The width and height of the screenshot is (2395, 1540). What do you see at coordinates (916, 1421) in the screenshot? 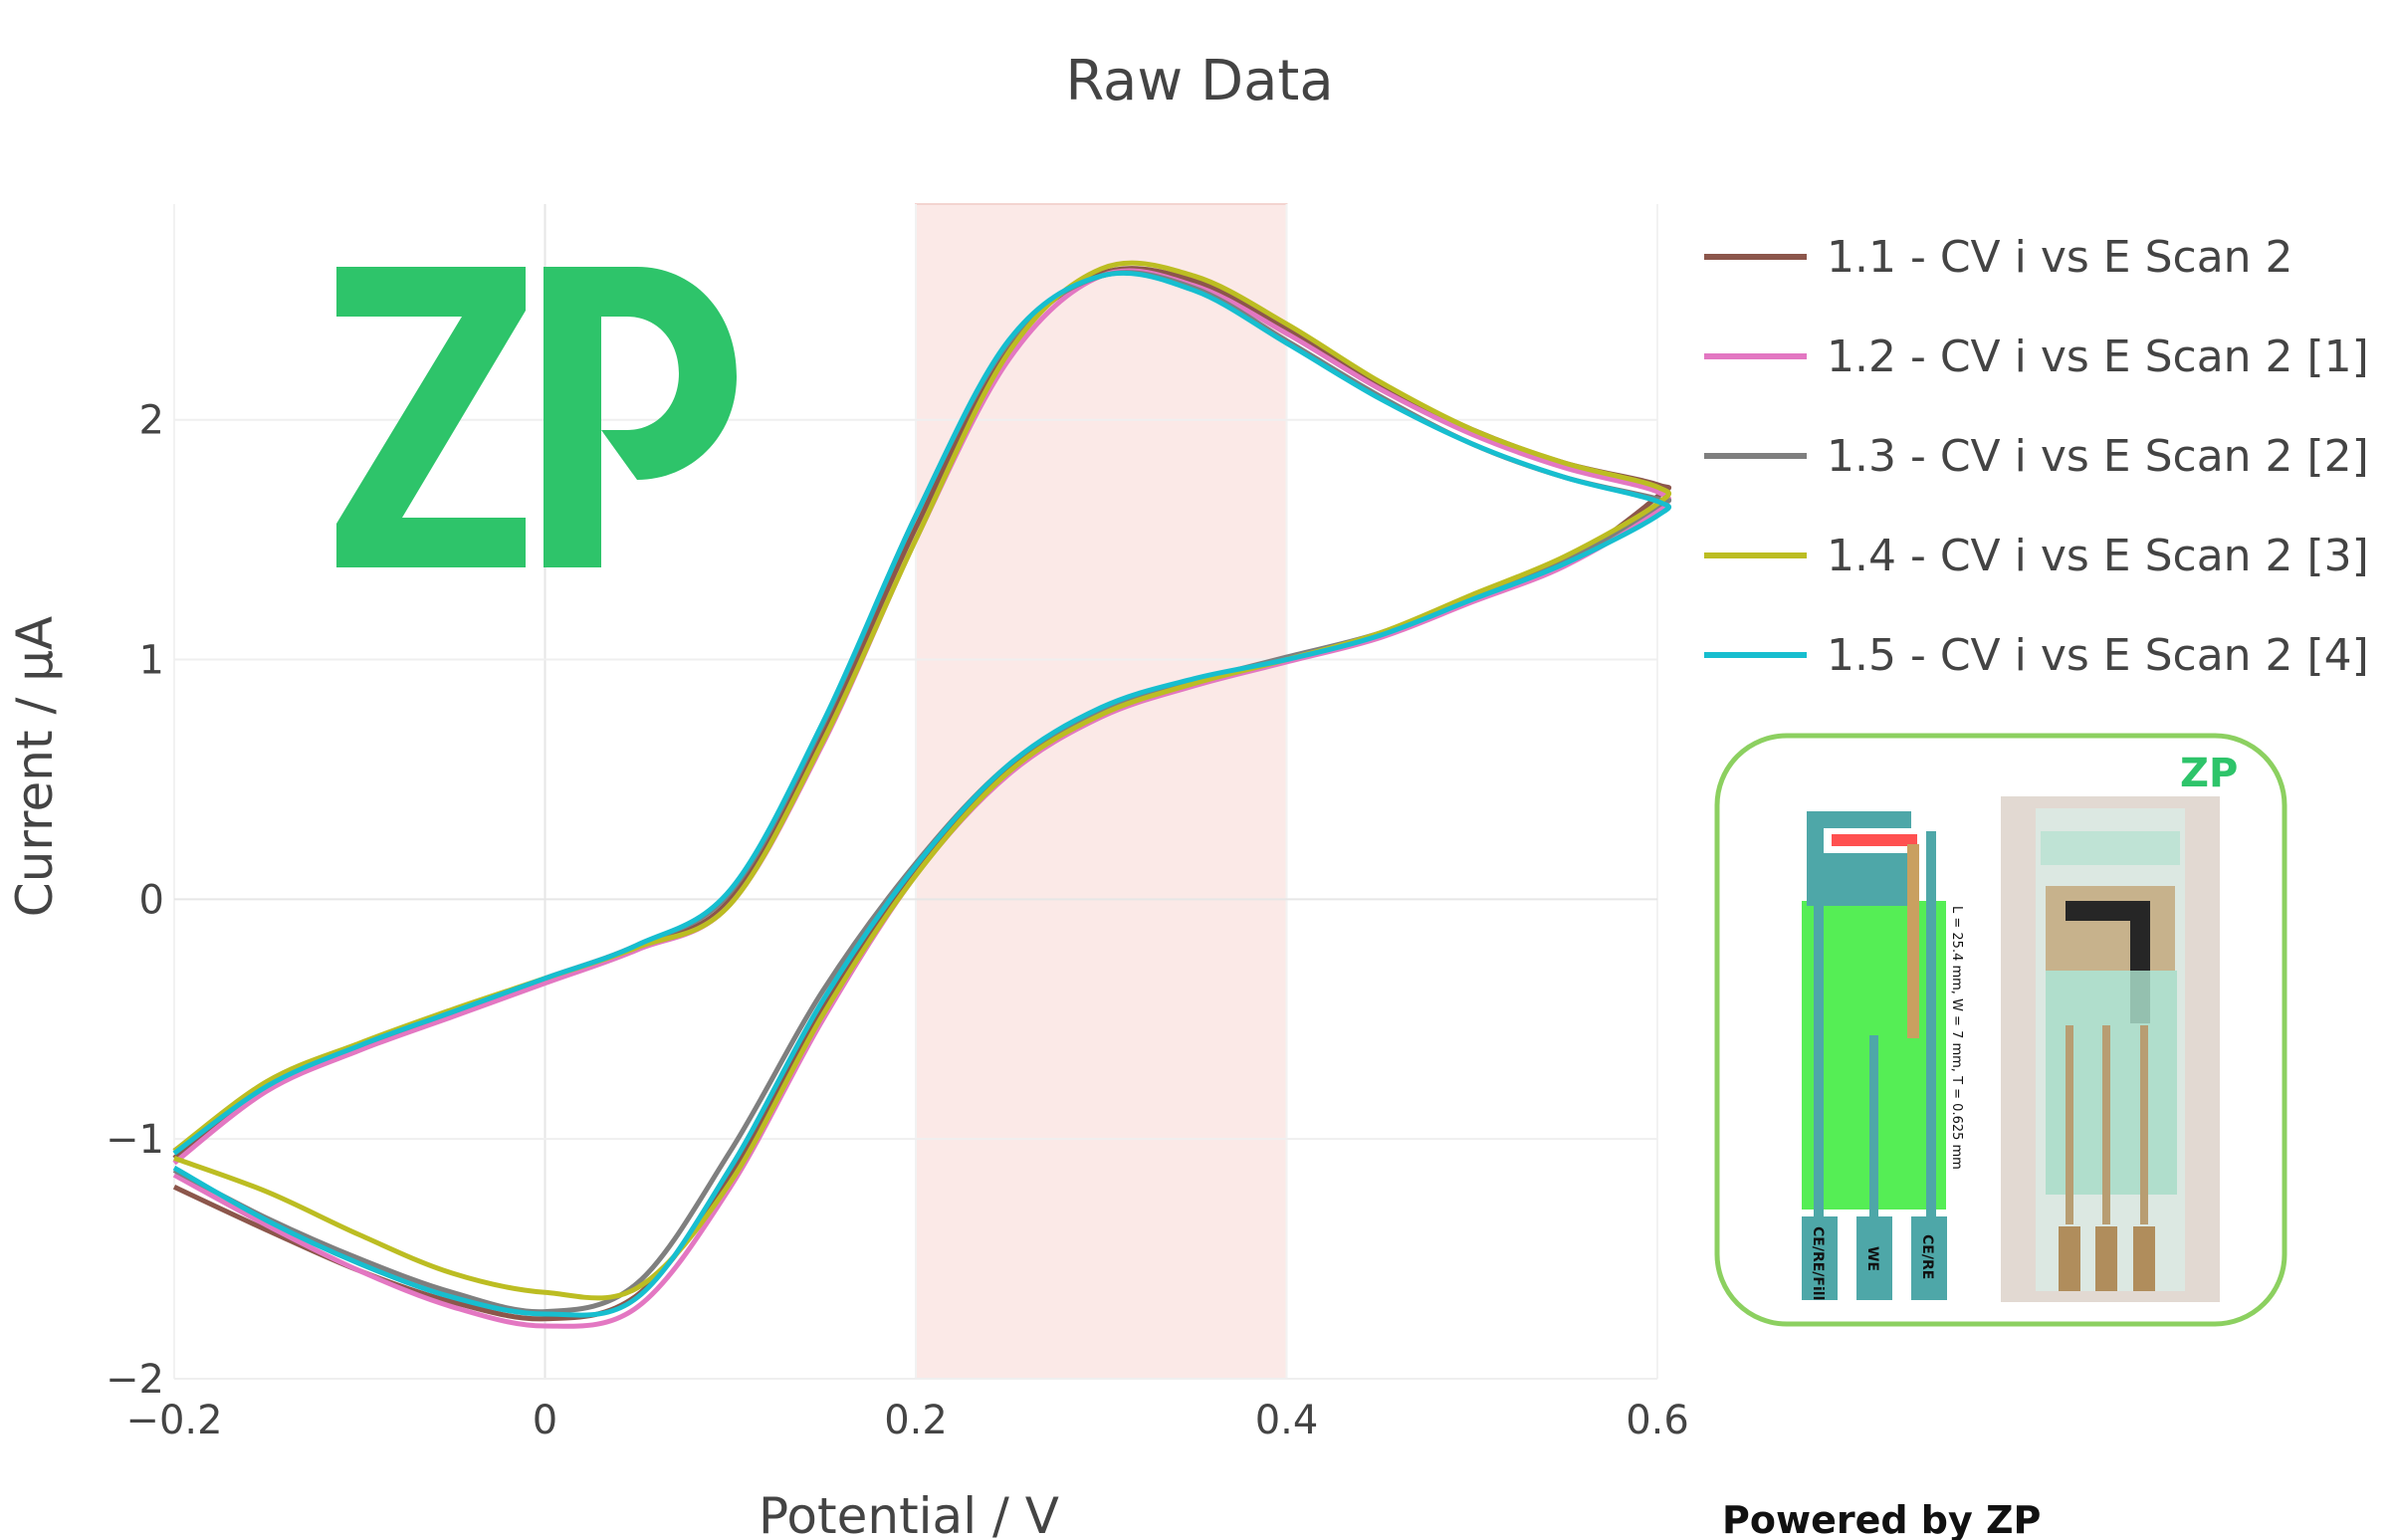
I see `x-tick-label: 0.2` at bounding box center [916, 1421].